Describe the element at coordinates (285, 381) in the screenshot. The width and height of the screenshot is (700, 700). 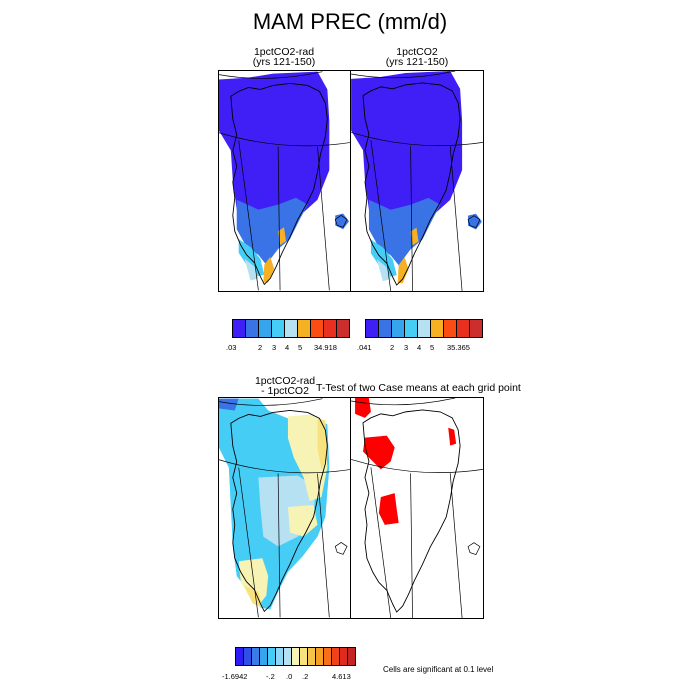
I see `panel3-title-line1: 1pctCO2-rad` at that location.